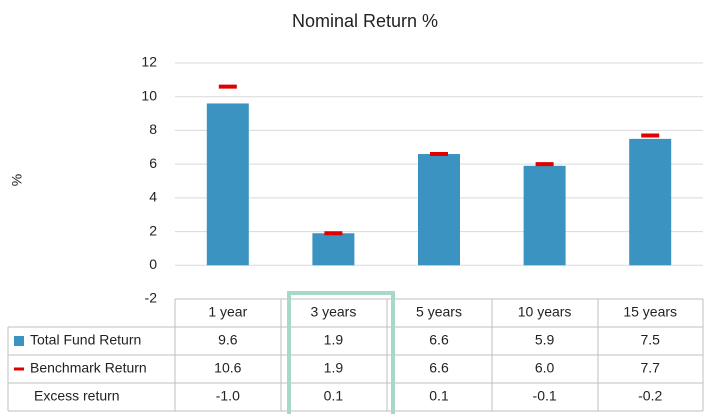 This screenshot has width=708, height=414. Describe the element at coordinates (228, 396) in the screenshot. I see `table-value: -1.0` at that location.